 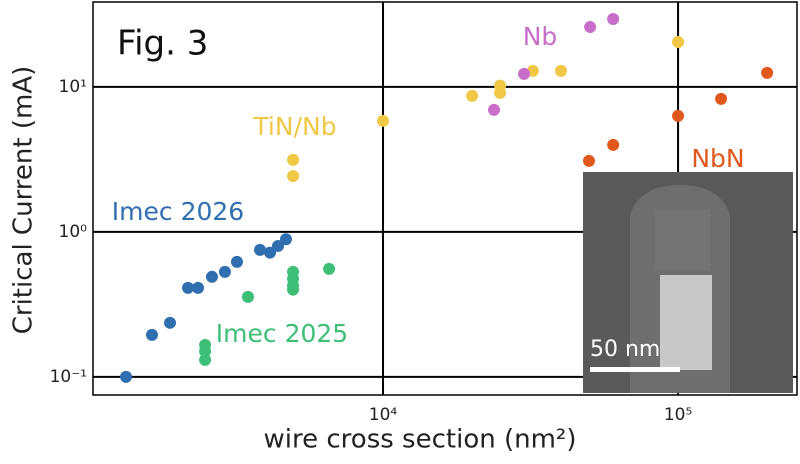 I want to click on series-label: Imec 2026, so click(x=178, y=211).